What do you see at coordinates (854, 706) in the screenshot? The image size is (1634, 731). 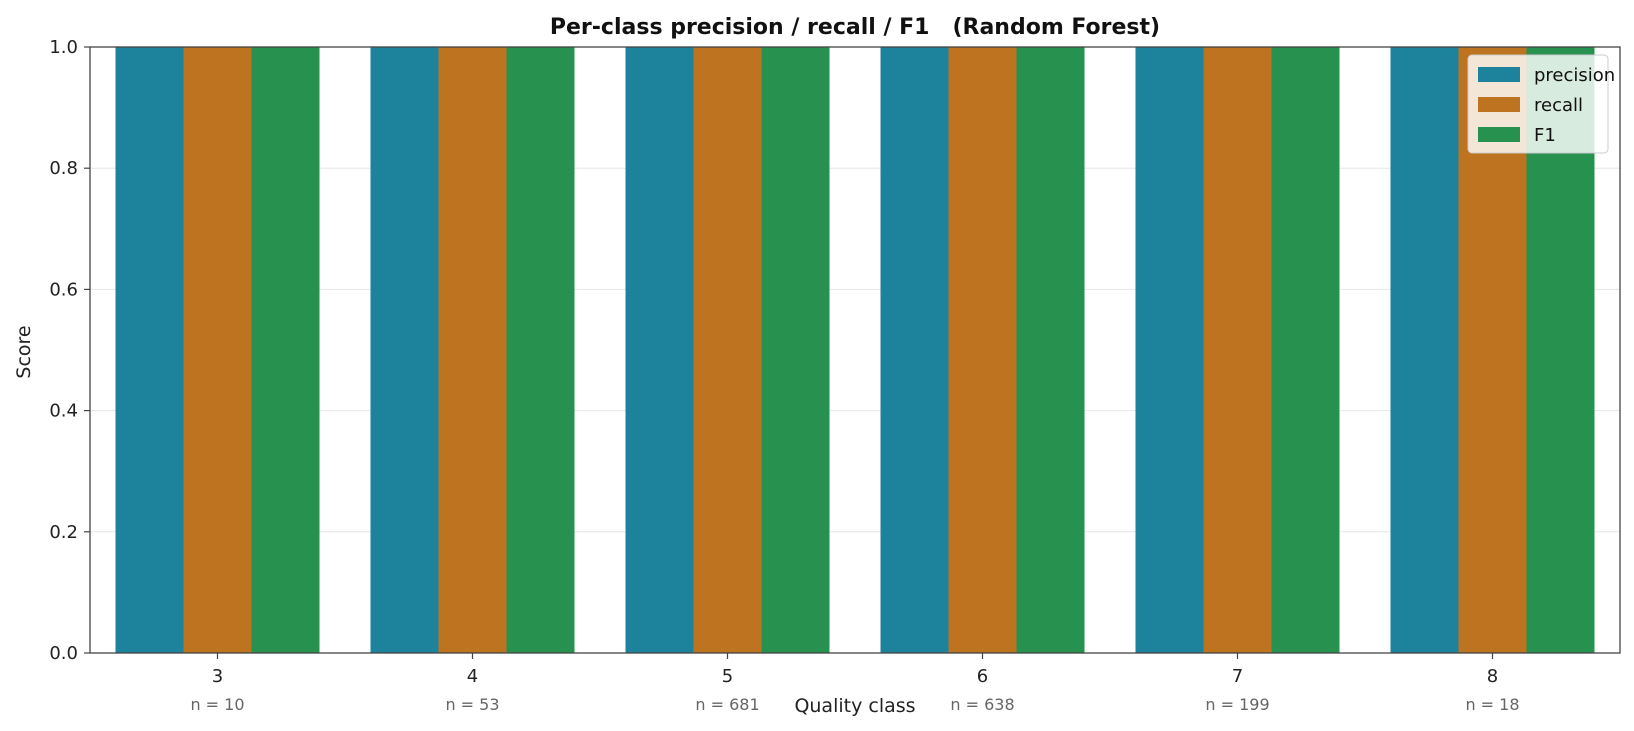 I see `x-axis-label: Quality class` at bounding box center [854, 706].